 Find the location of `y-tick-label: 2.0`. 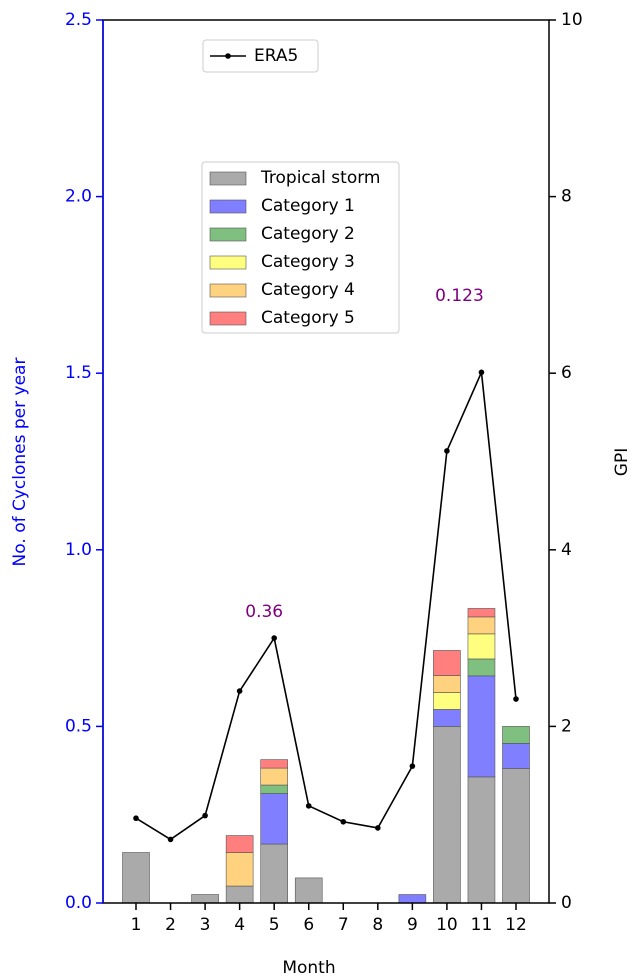

y-tick-label: 2.0 is located at coordinates (78, 197).